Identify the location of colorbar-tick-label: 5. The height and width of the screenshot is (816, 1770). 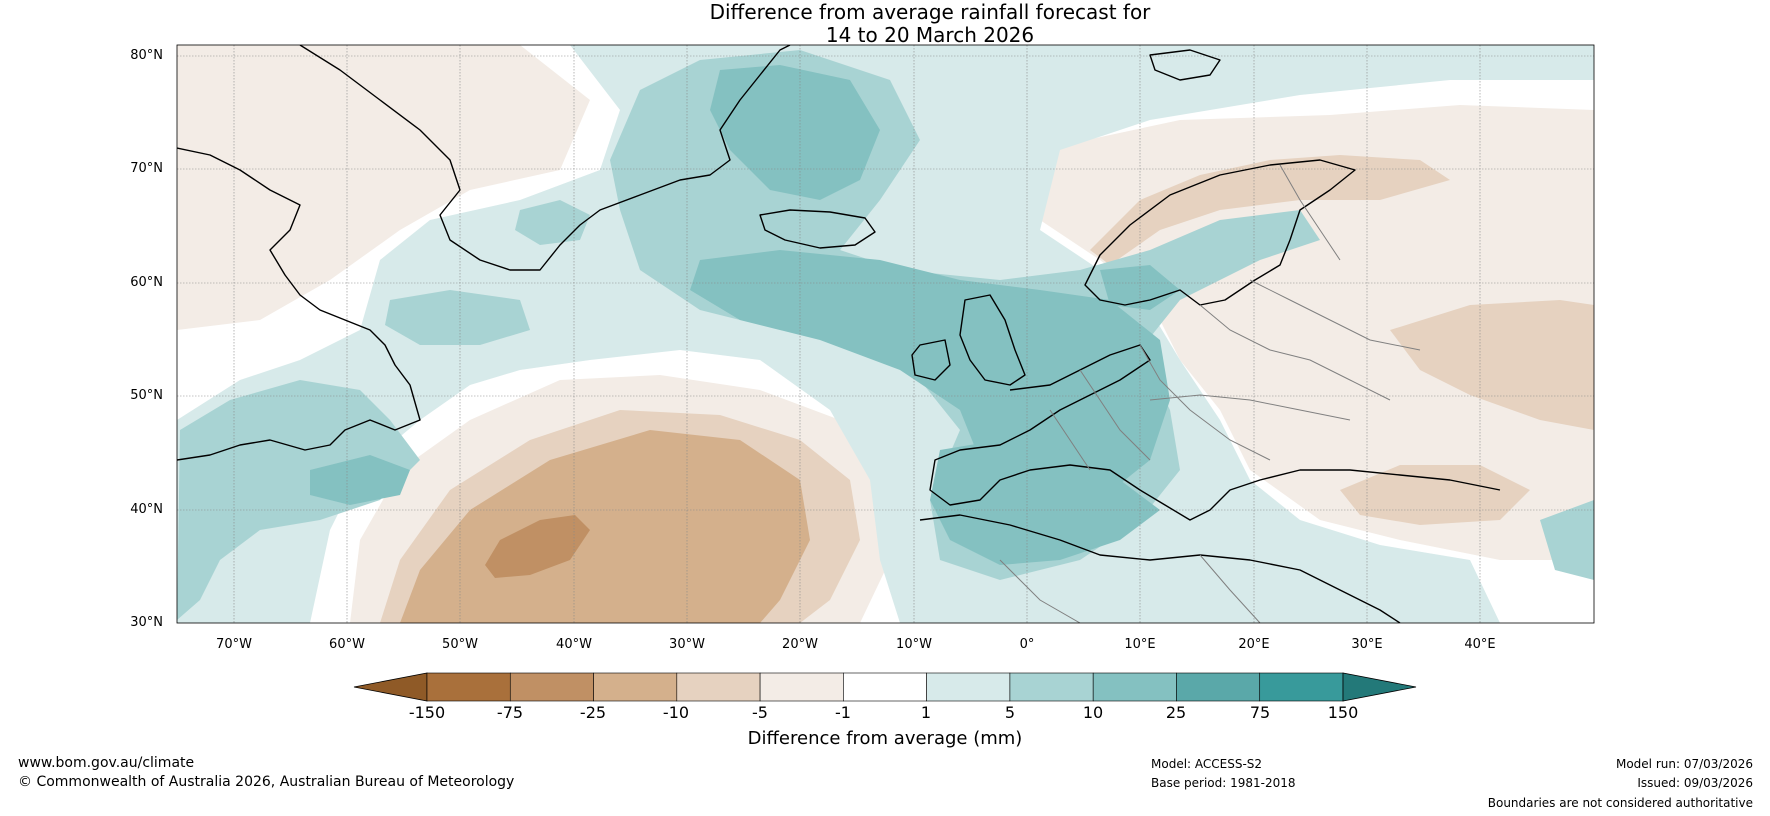
(1010, 712).